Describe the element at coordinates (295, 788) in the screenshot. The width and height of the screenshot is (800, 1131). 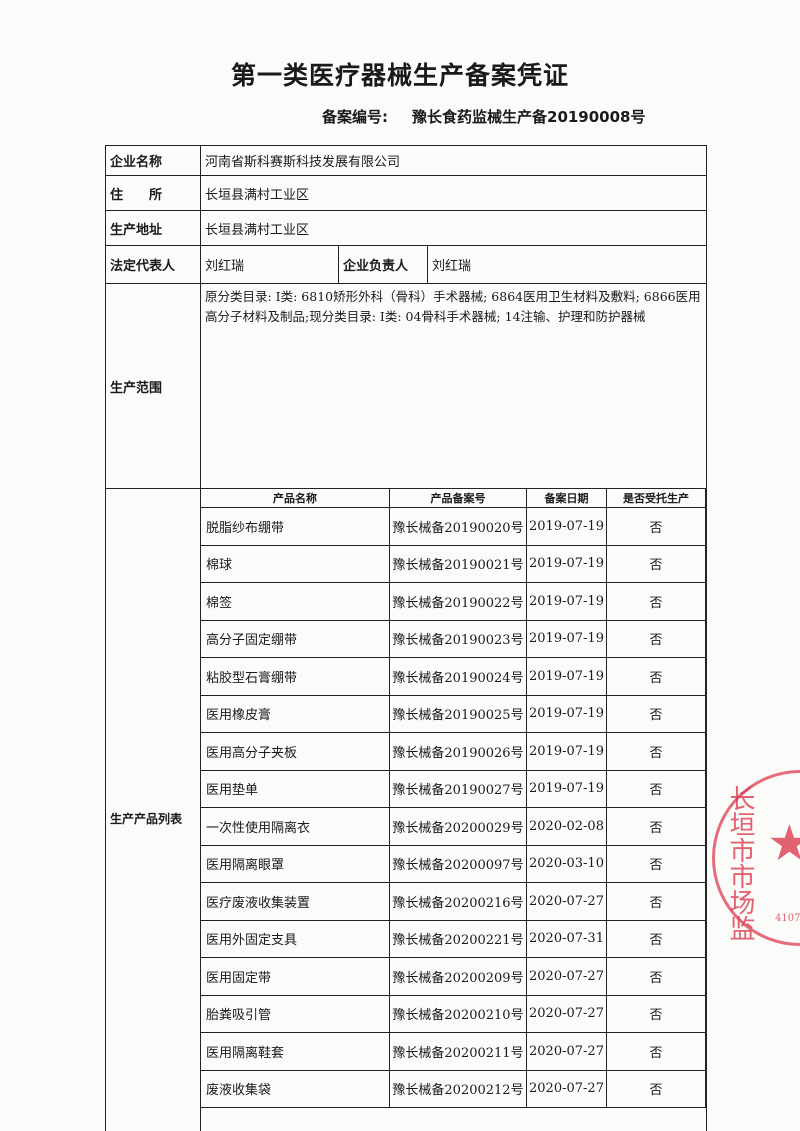
I see `product-name: 医用垫单` at that location.